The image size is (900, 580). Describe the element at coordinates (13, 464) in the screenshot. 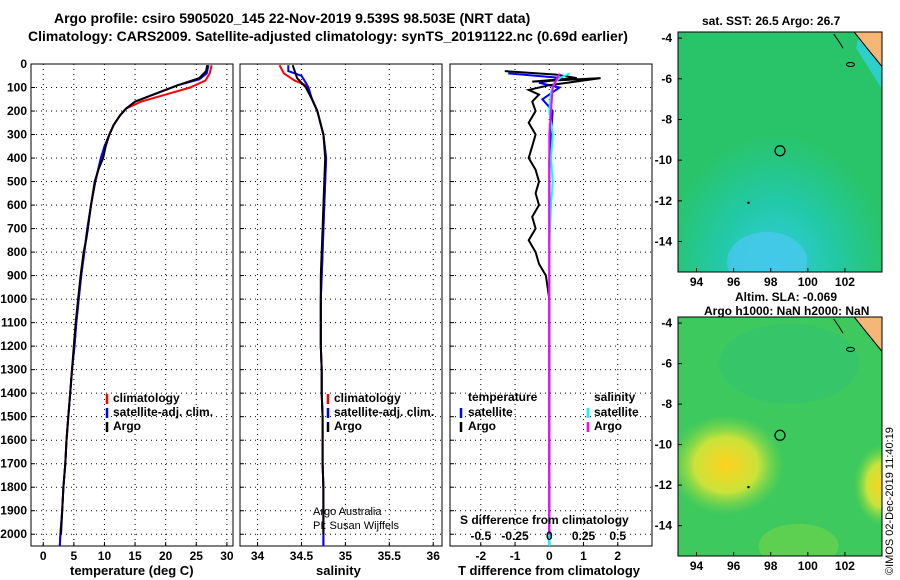

I see `depth-tick-label: 1700` at that location.